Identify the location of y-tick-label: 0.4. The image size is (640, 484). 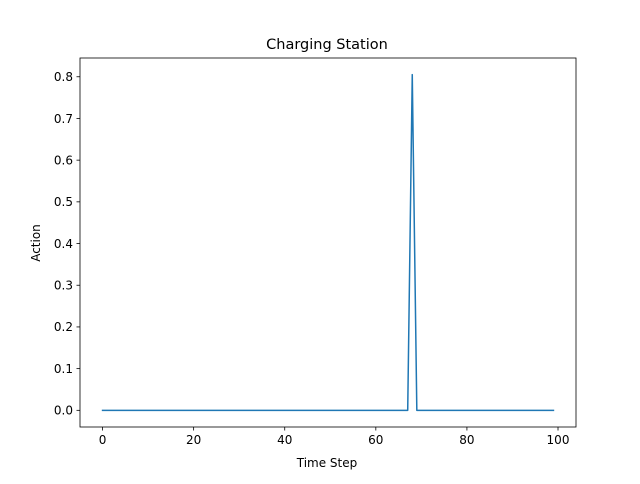
(63, 244).